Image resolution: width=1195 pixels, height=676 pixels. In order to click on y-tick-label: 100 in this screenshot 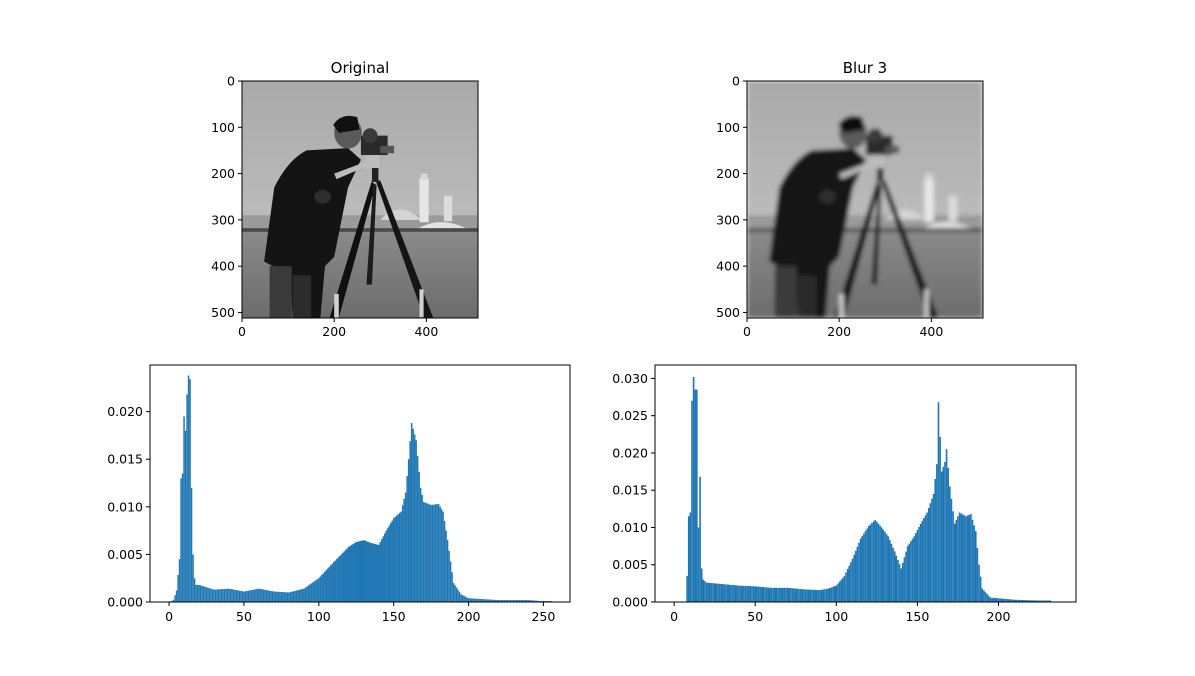, I will do `click(728, 127)`.